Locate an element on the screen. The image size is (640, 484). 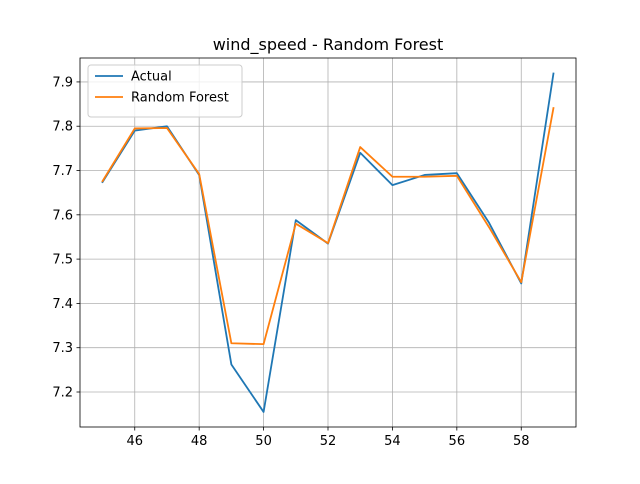
legend-box is located at coordinates (165, 91).